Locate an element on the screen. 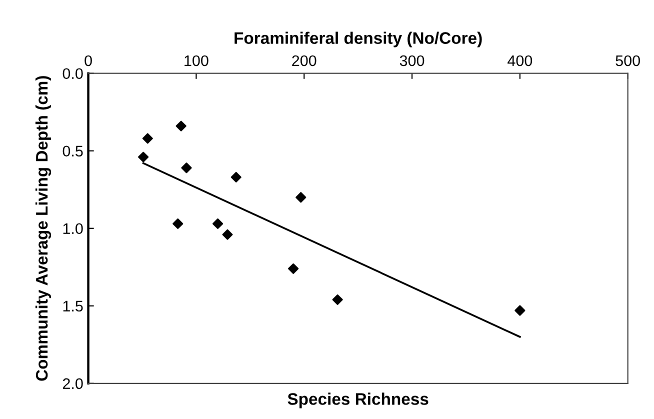 This screenshot has width=654, height=419. text: Species Richness is located at coordinates (358, 400).